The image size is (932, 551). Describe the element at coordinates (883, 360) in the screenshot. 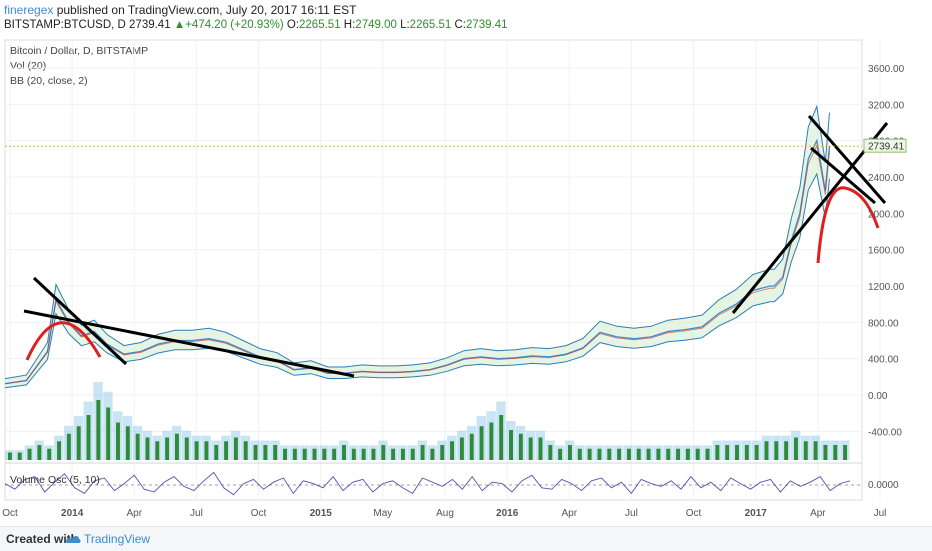

I see `y-tick-label: 400.00` at that location.